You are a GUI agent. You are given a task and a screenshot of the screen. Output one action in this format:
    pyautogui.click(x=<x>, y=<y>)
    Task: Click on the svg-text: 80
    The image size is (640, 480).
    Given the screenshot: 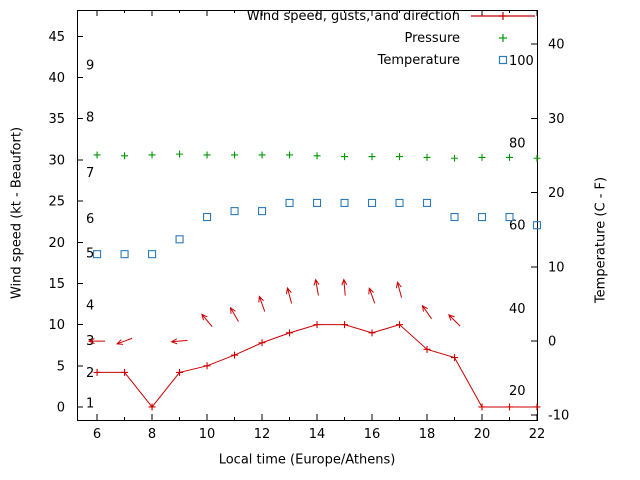 What is the action you would take?
    pyautogui.click(x=517, y=143)
    